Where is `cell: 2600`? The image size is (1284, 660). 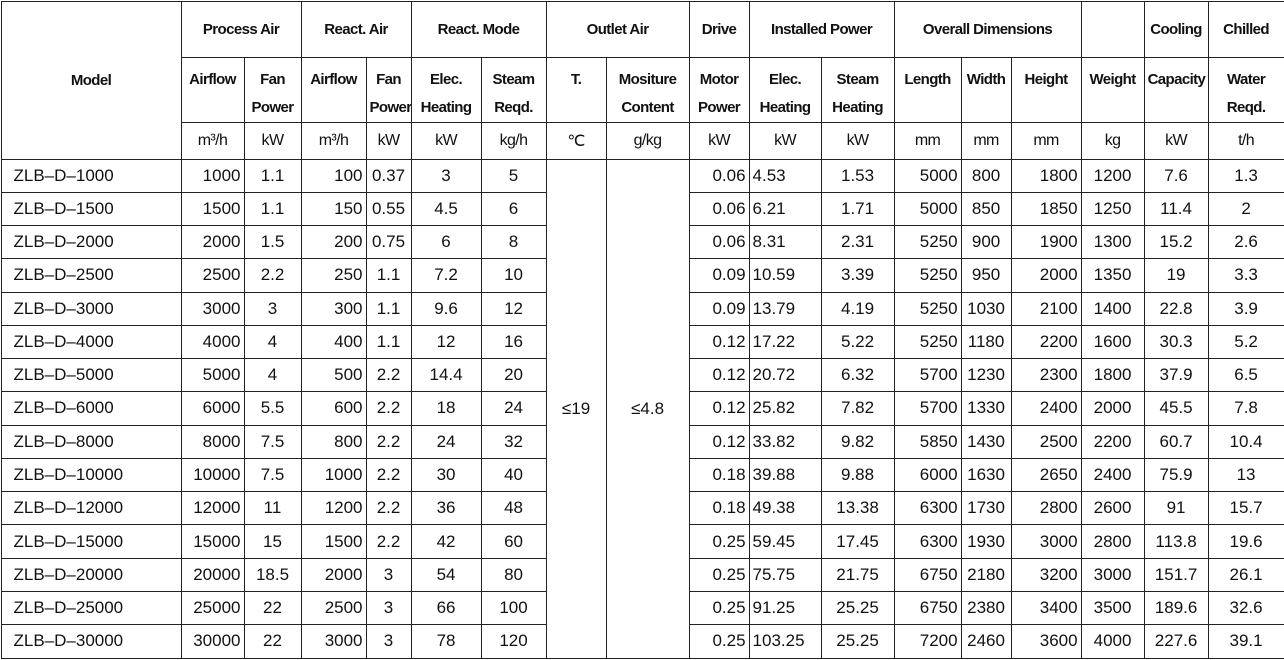 cell: 2600 is located at coordinates (1112, 508).